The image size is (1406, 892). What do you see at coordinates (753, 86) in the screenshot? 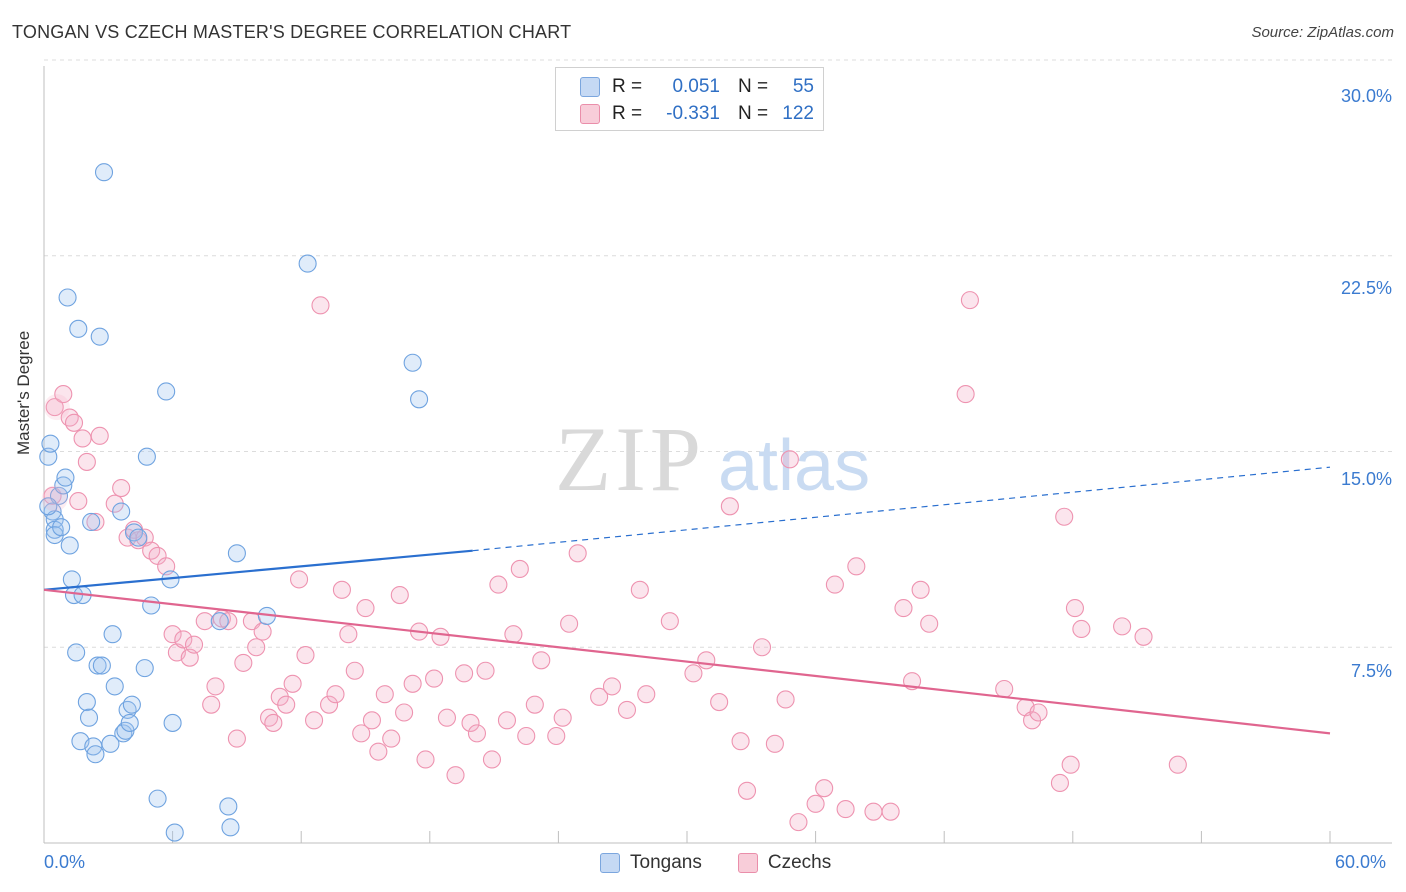
I see `n-label: N =` at bounding box center [753, 86].